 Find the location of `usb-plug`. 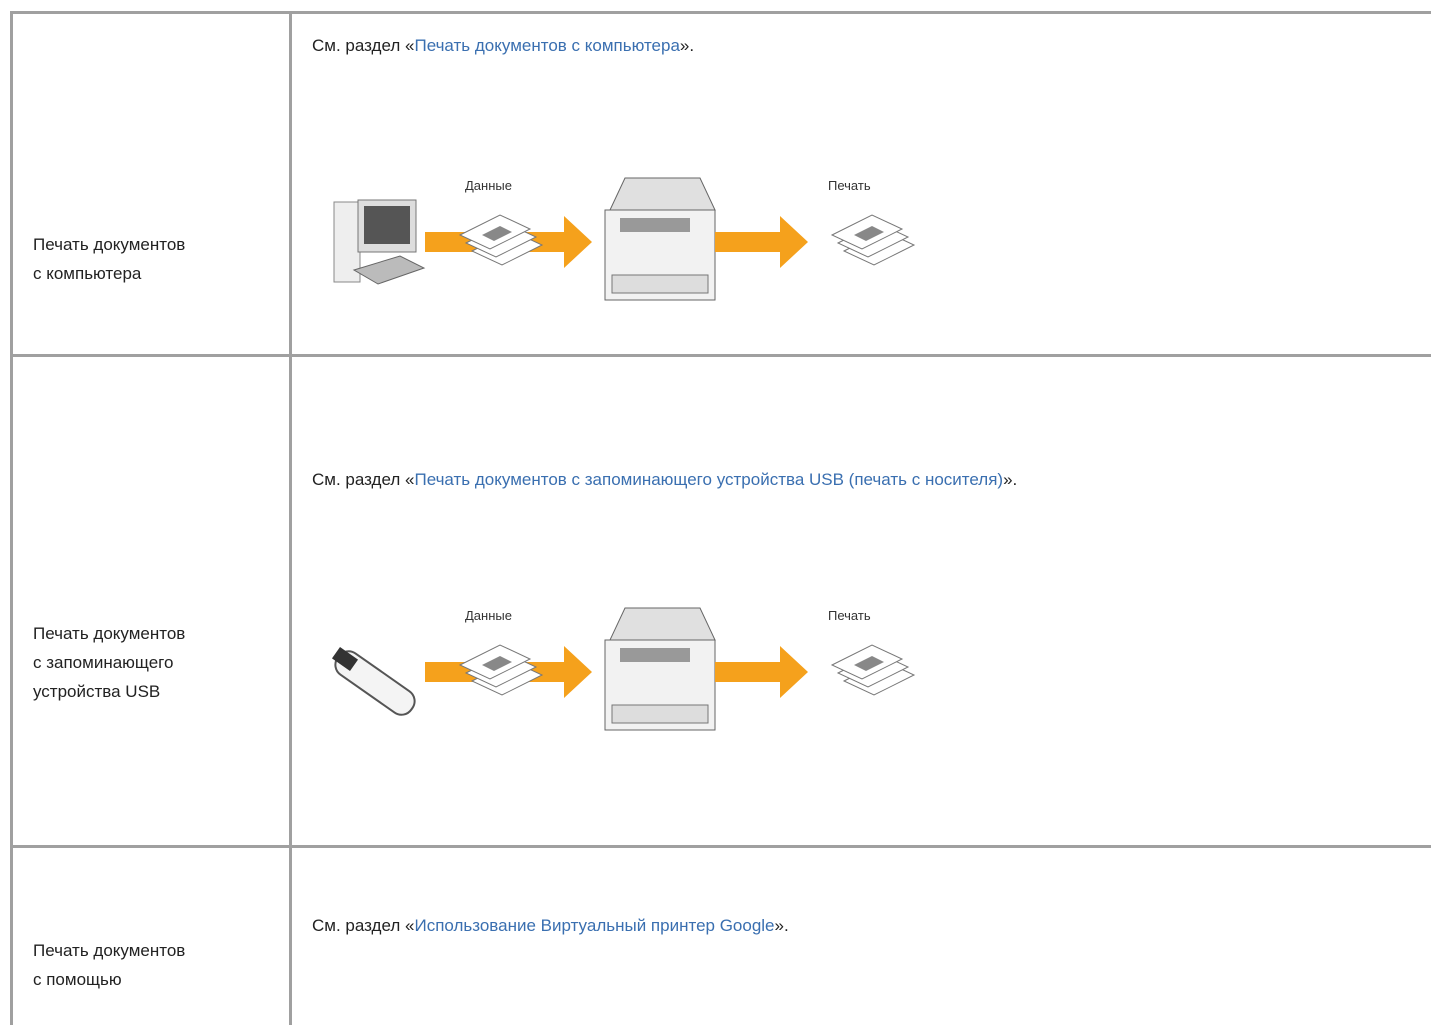

usb-plug is located at coordinates (345, 659).